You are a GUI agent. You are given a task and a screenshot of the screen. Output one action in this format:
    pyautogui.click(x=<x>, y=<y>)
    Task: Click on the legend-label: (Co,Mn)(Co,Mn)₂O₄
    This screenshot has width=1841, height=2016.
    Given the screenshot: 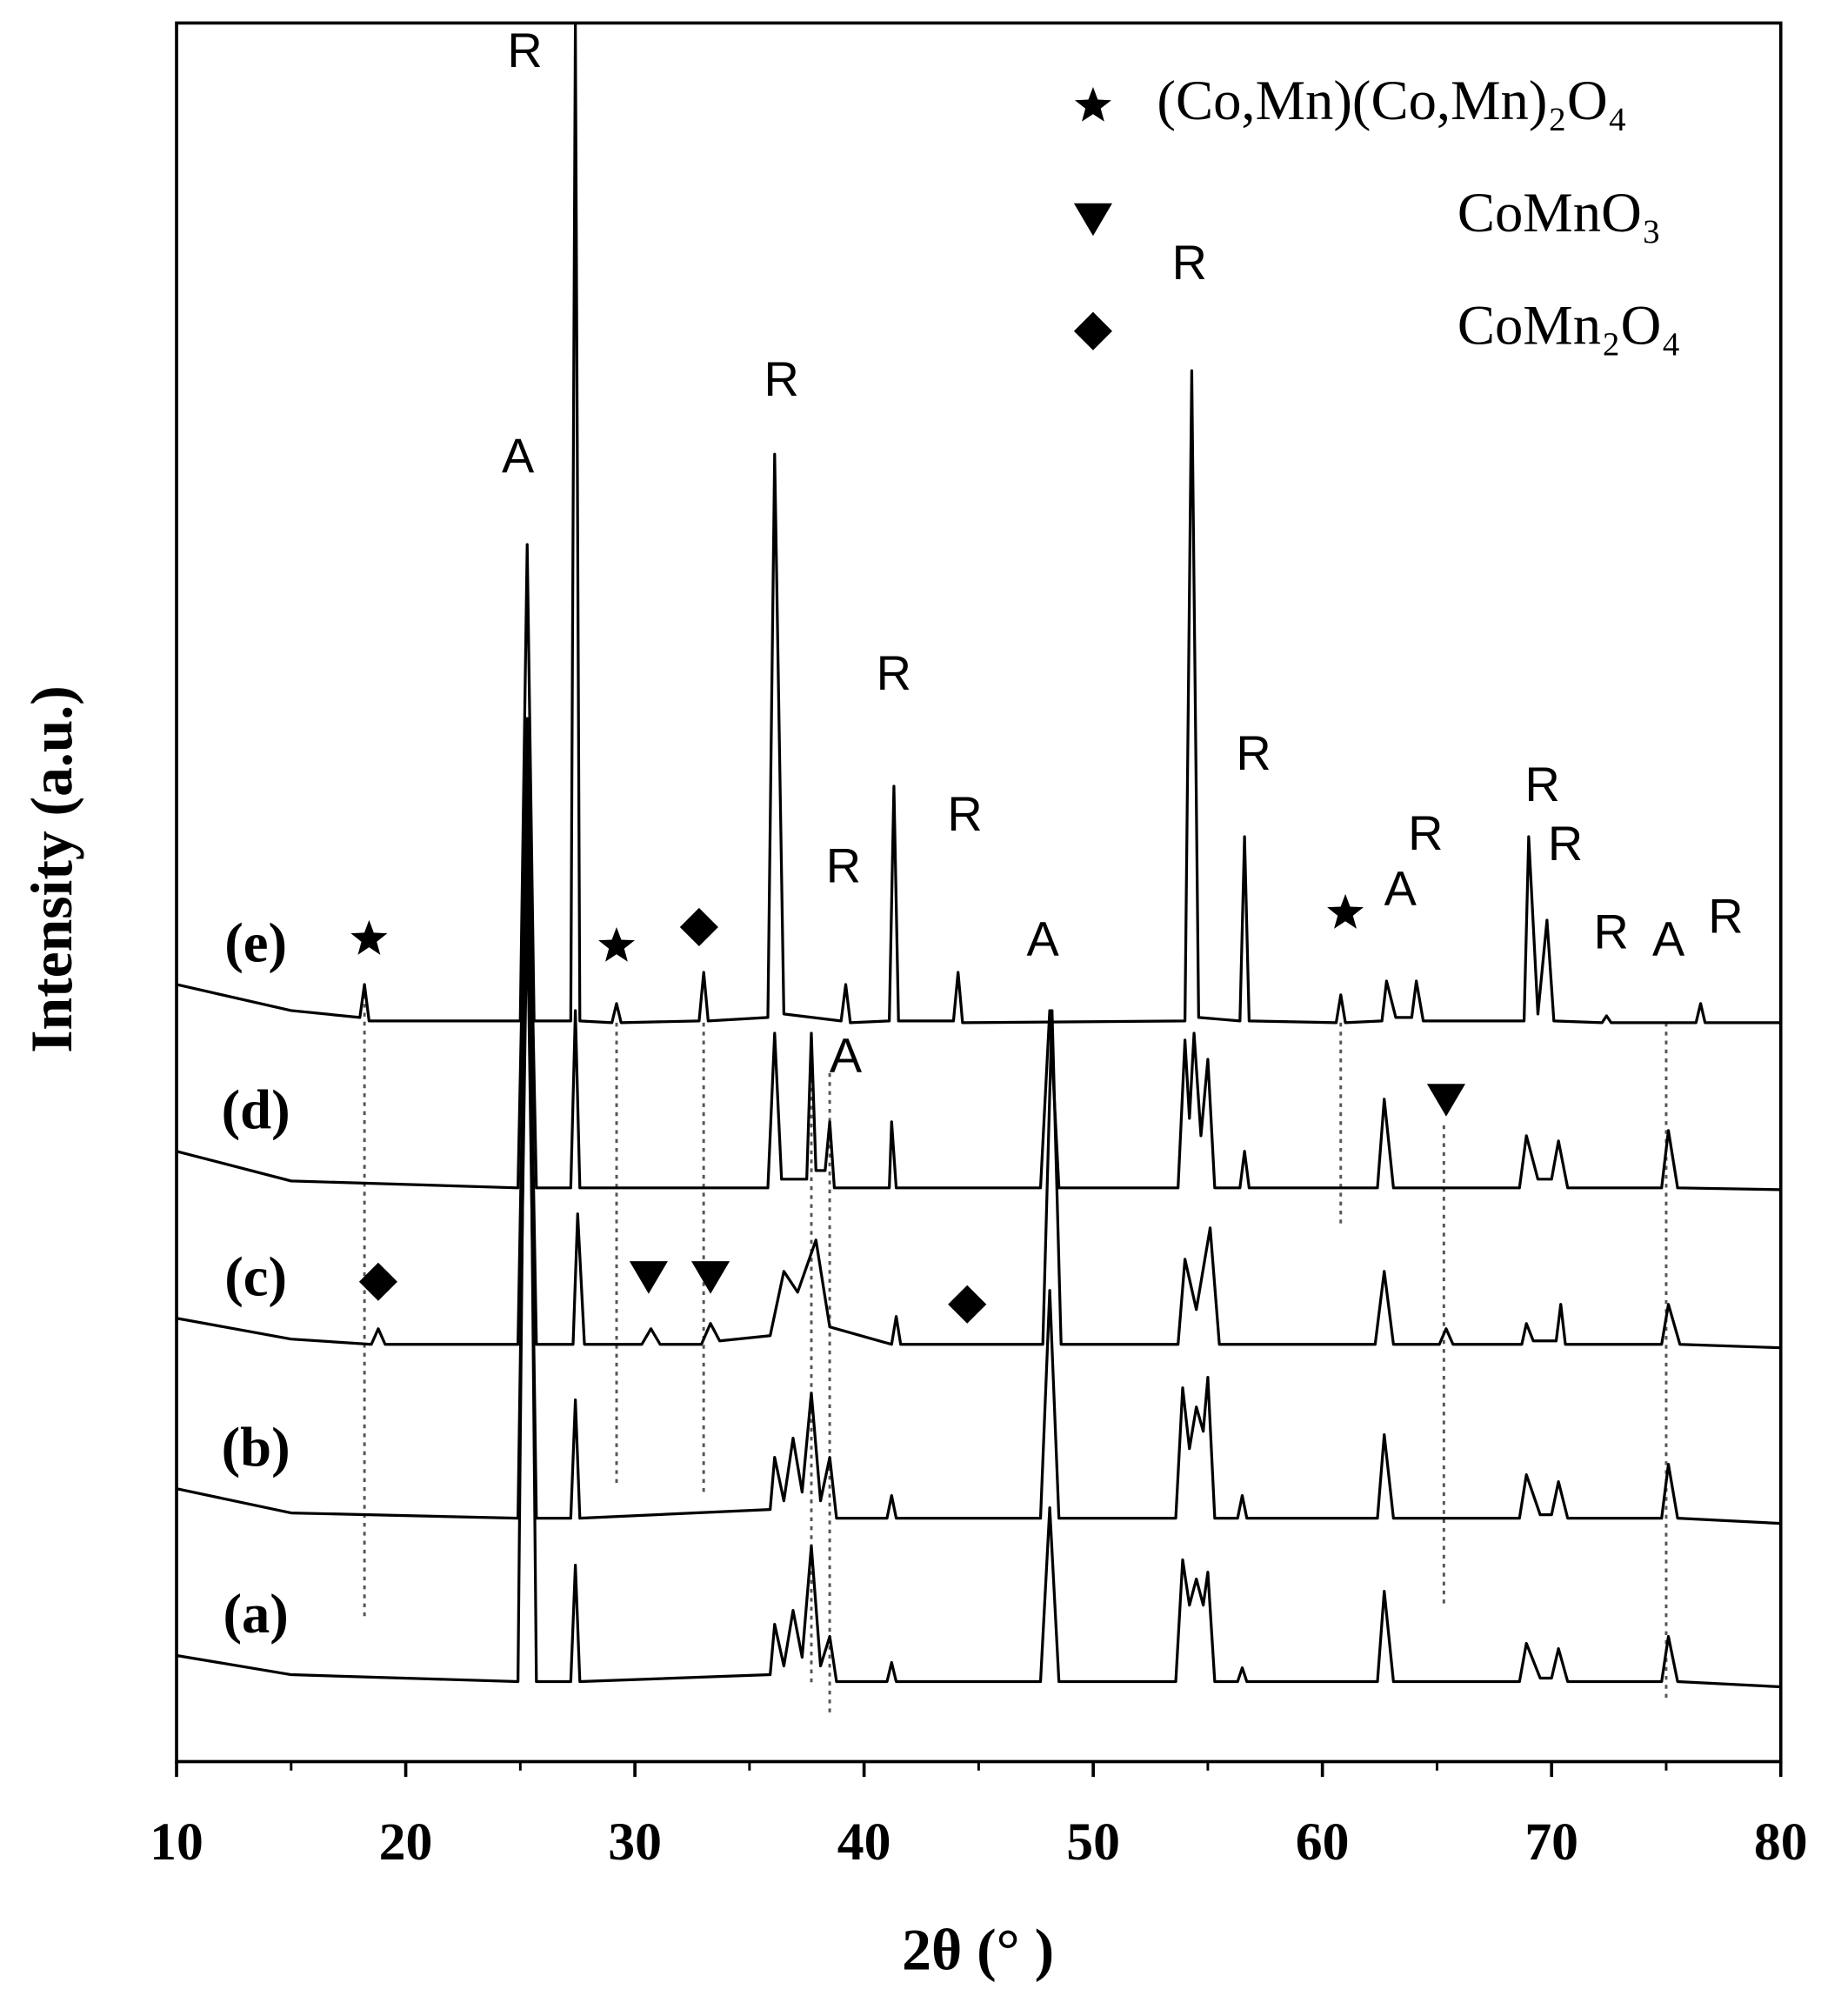 What is the action you would take?
    pyautogui.click(x=1392, y=100)
    